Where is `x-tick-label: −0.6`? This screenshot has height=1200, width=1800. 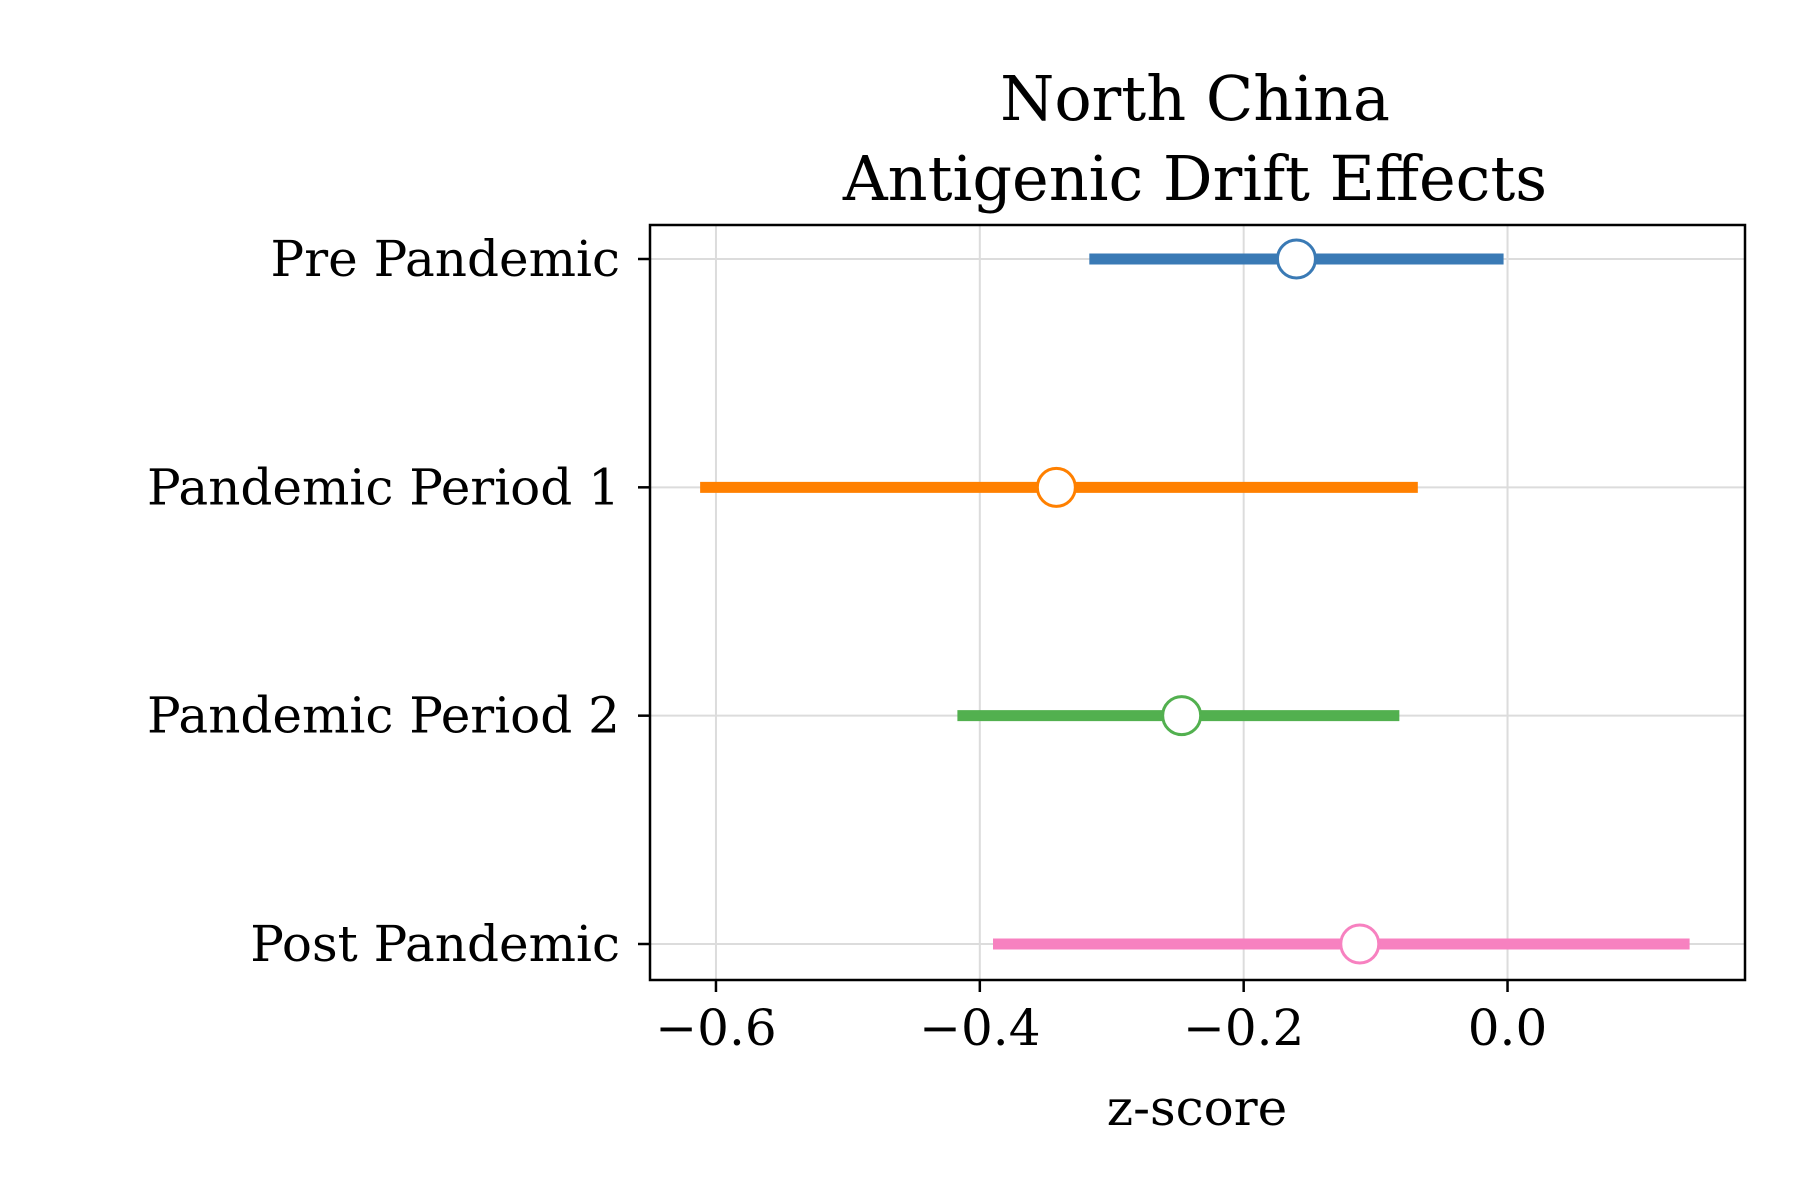 x-tick-label: −0.6 is located at coordinates (715, 1028).